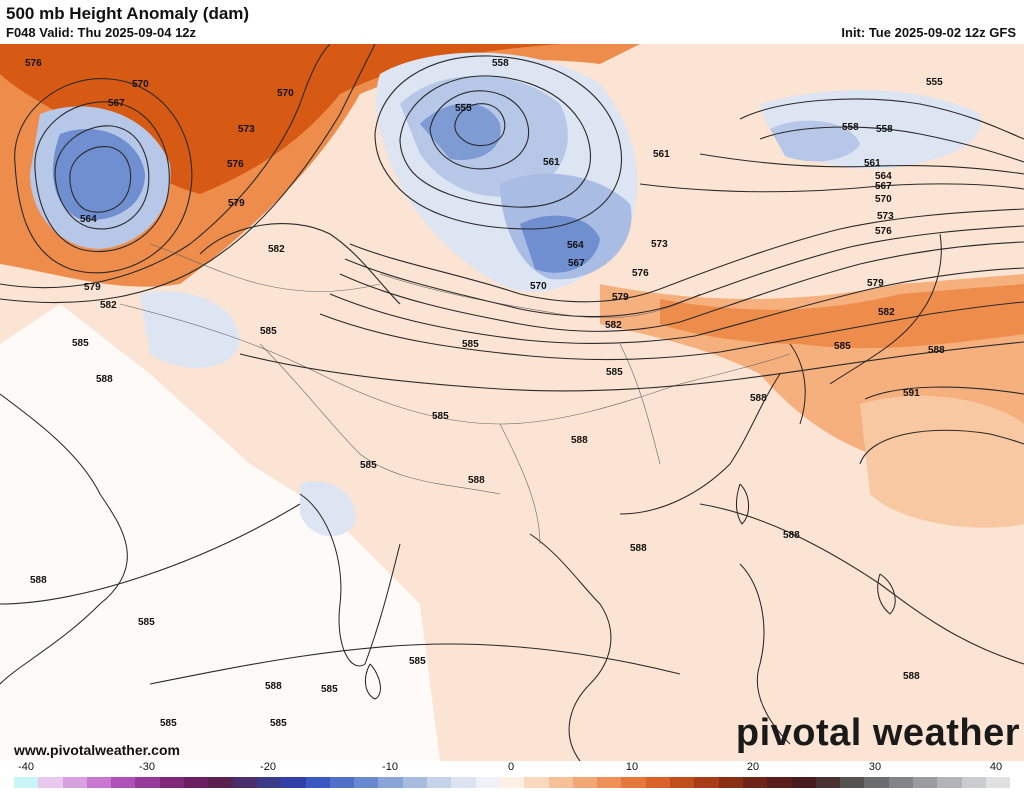 The width and height of the screenshot is (1024, 791). I want to click on contour-564-ne, so click(831, 188).